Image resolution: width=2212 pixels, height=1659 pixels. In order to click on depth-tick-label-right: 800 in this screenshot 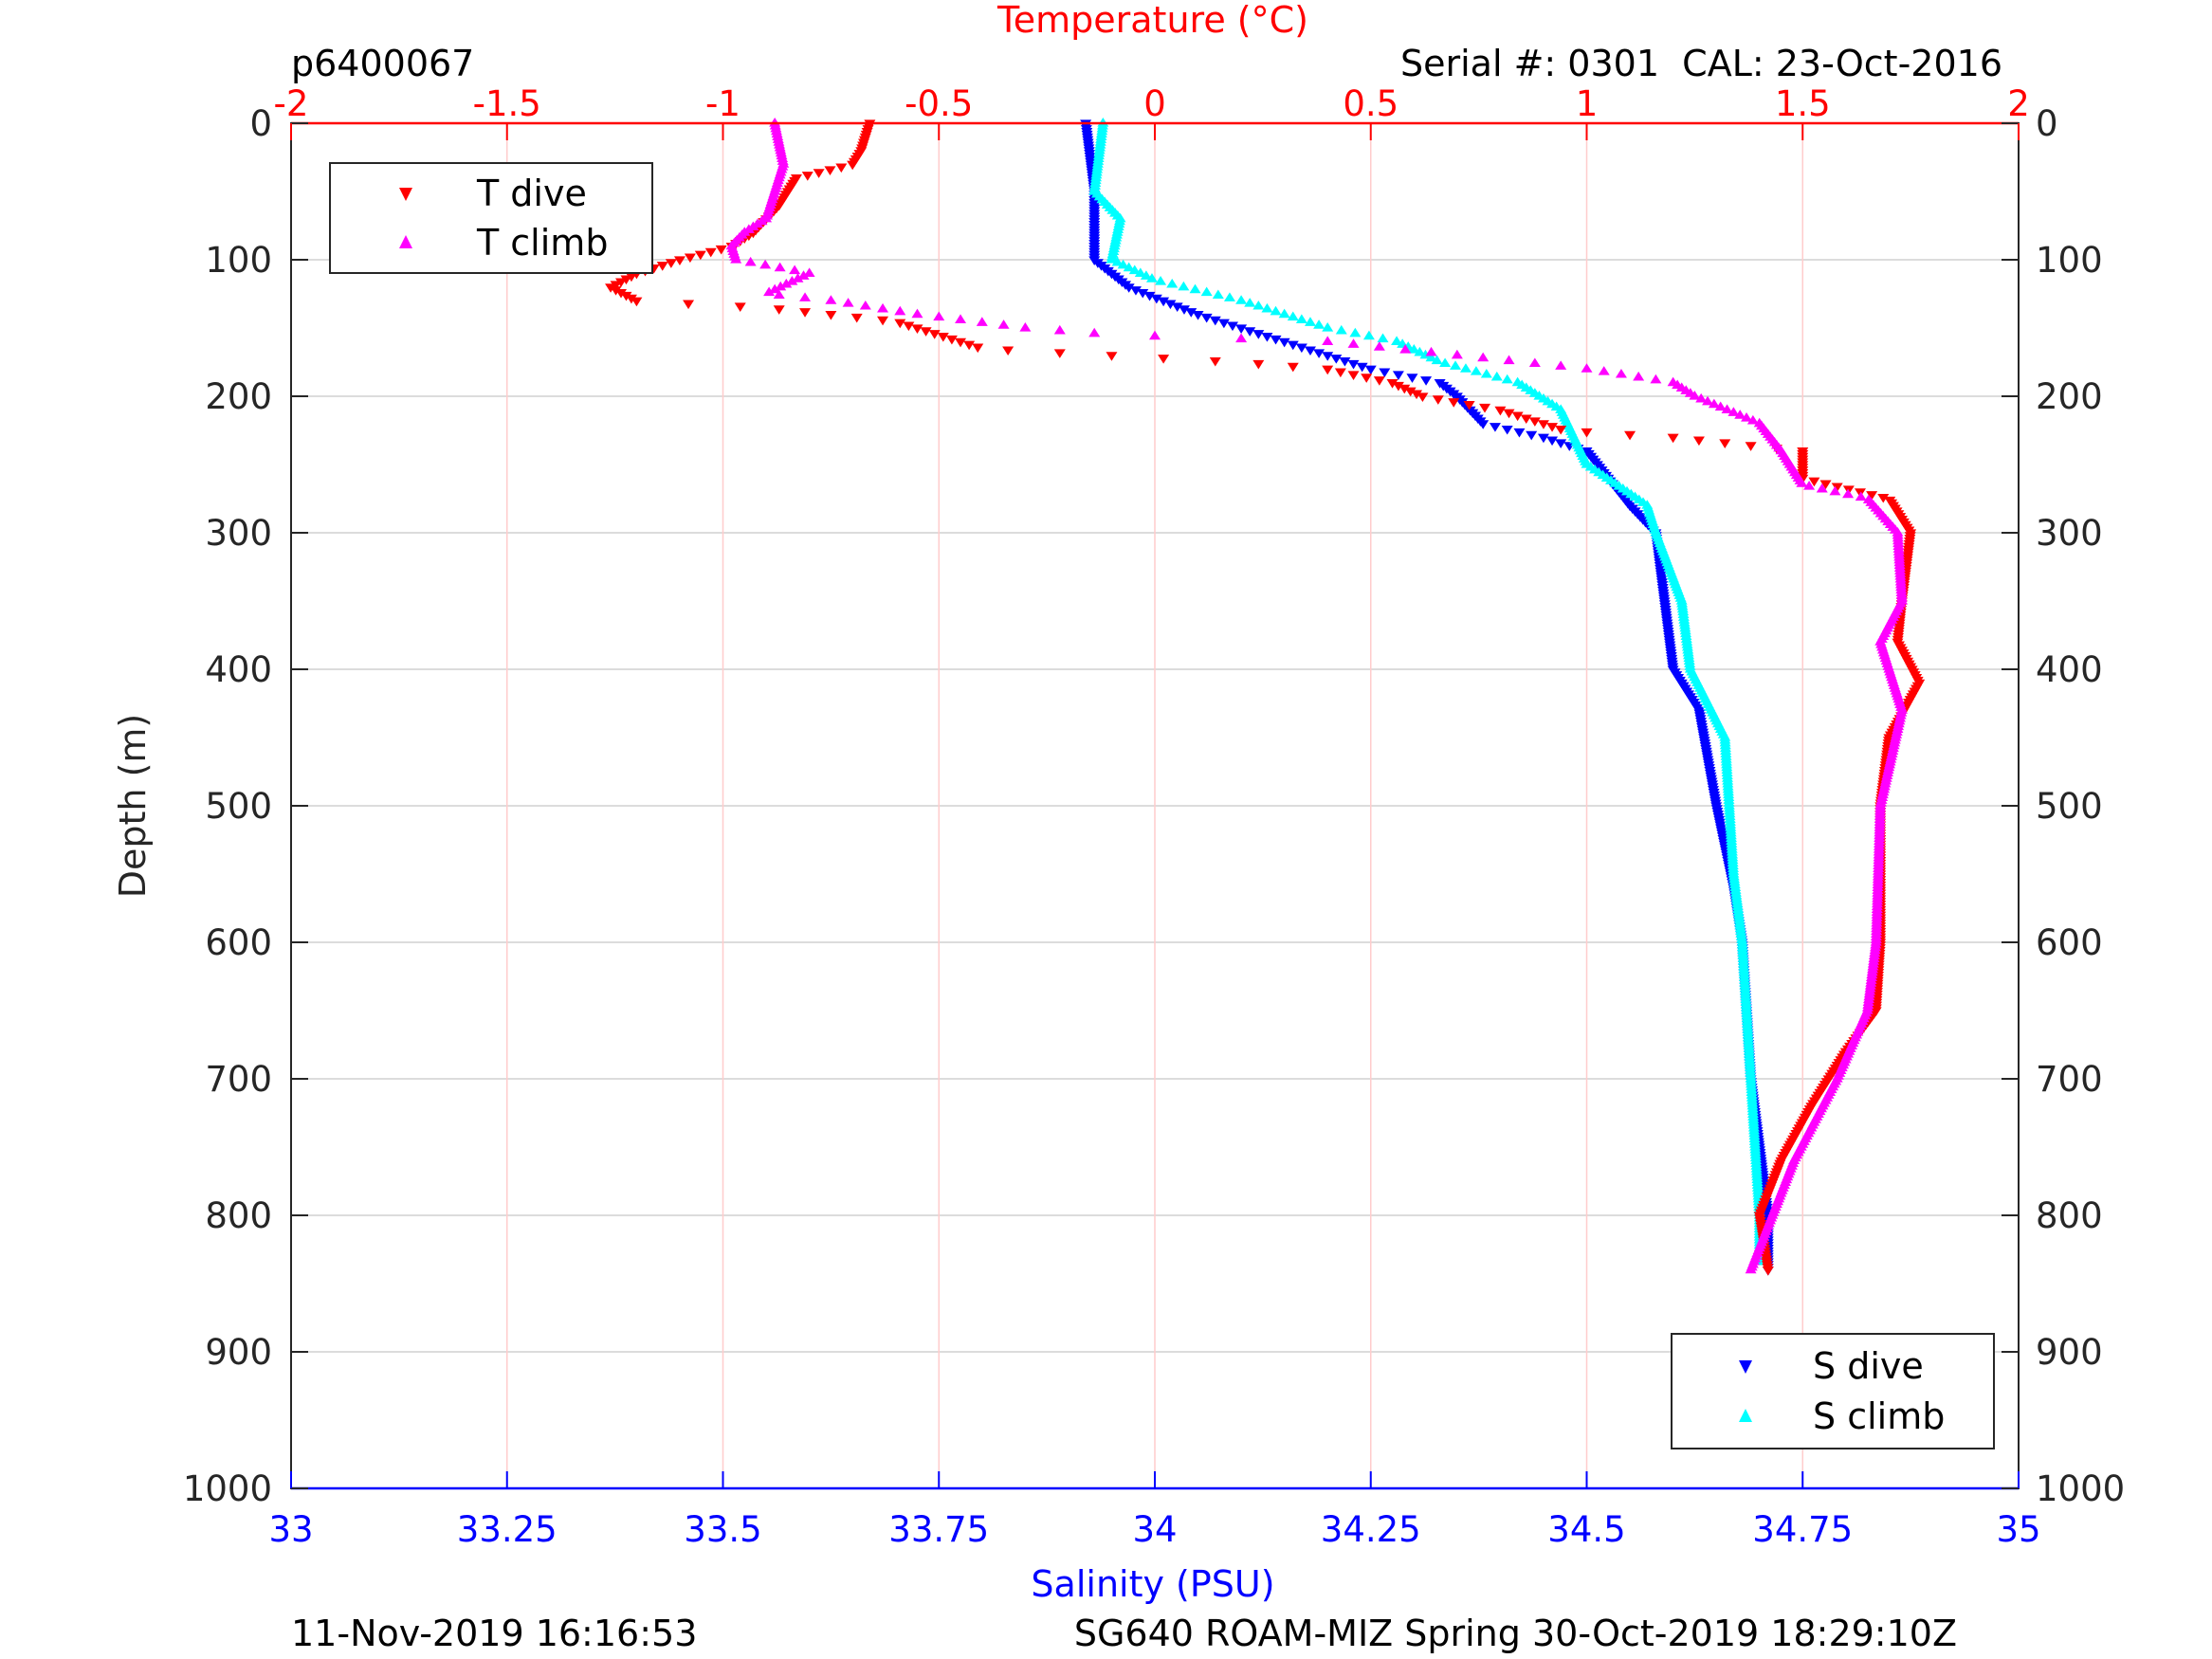, I will do `click(2069, 1215)`.